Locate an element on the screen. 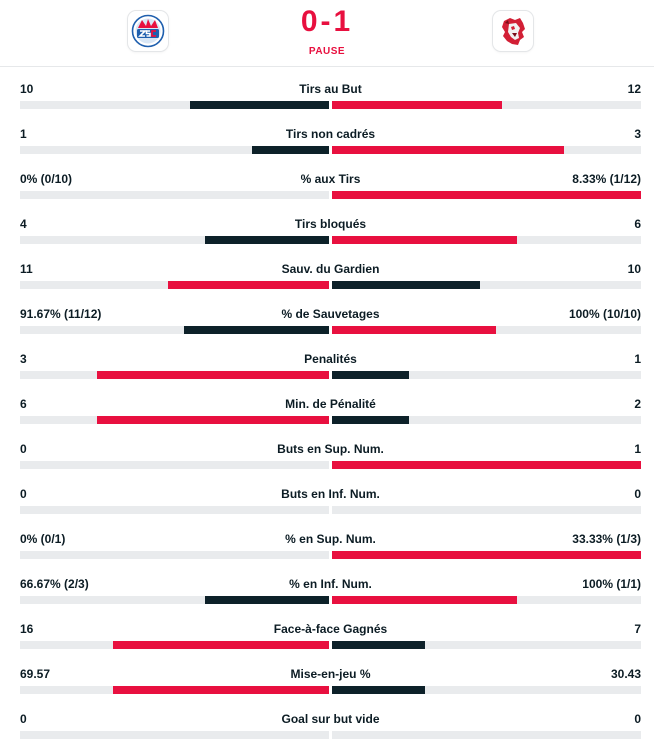 This screenshot has height=755, width=654. stat-row-text: Penalités 3 1 is located at coordinates (330, 359).